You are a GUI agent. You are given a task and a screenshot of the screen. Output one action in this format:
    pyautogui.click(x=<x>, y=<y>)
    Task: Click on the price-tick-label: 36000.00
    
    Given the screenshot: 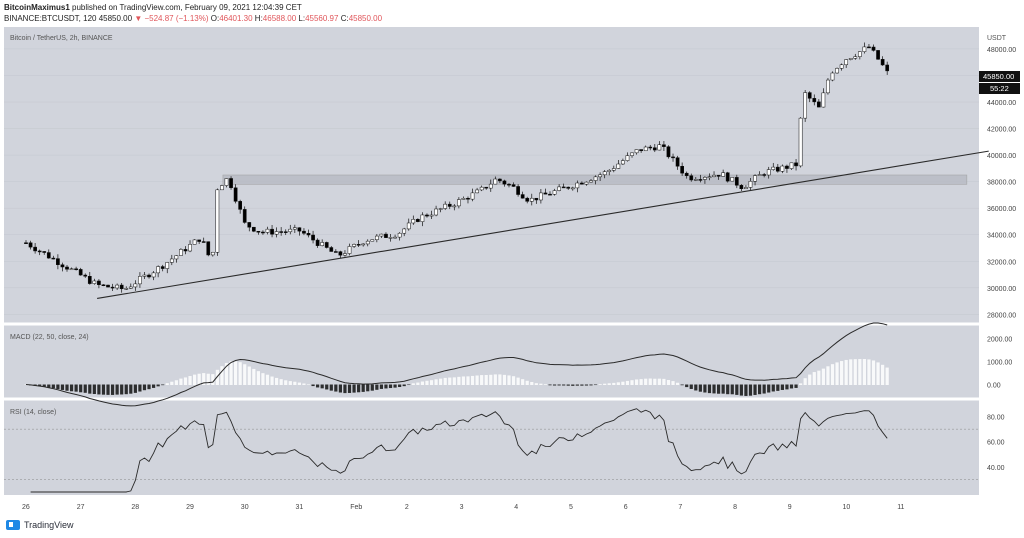 What is the action you would take?
    pyautogui.click(x=1001, y=209)
    